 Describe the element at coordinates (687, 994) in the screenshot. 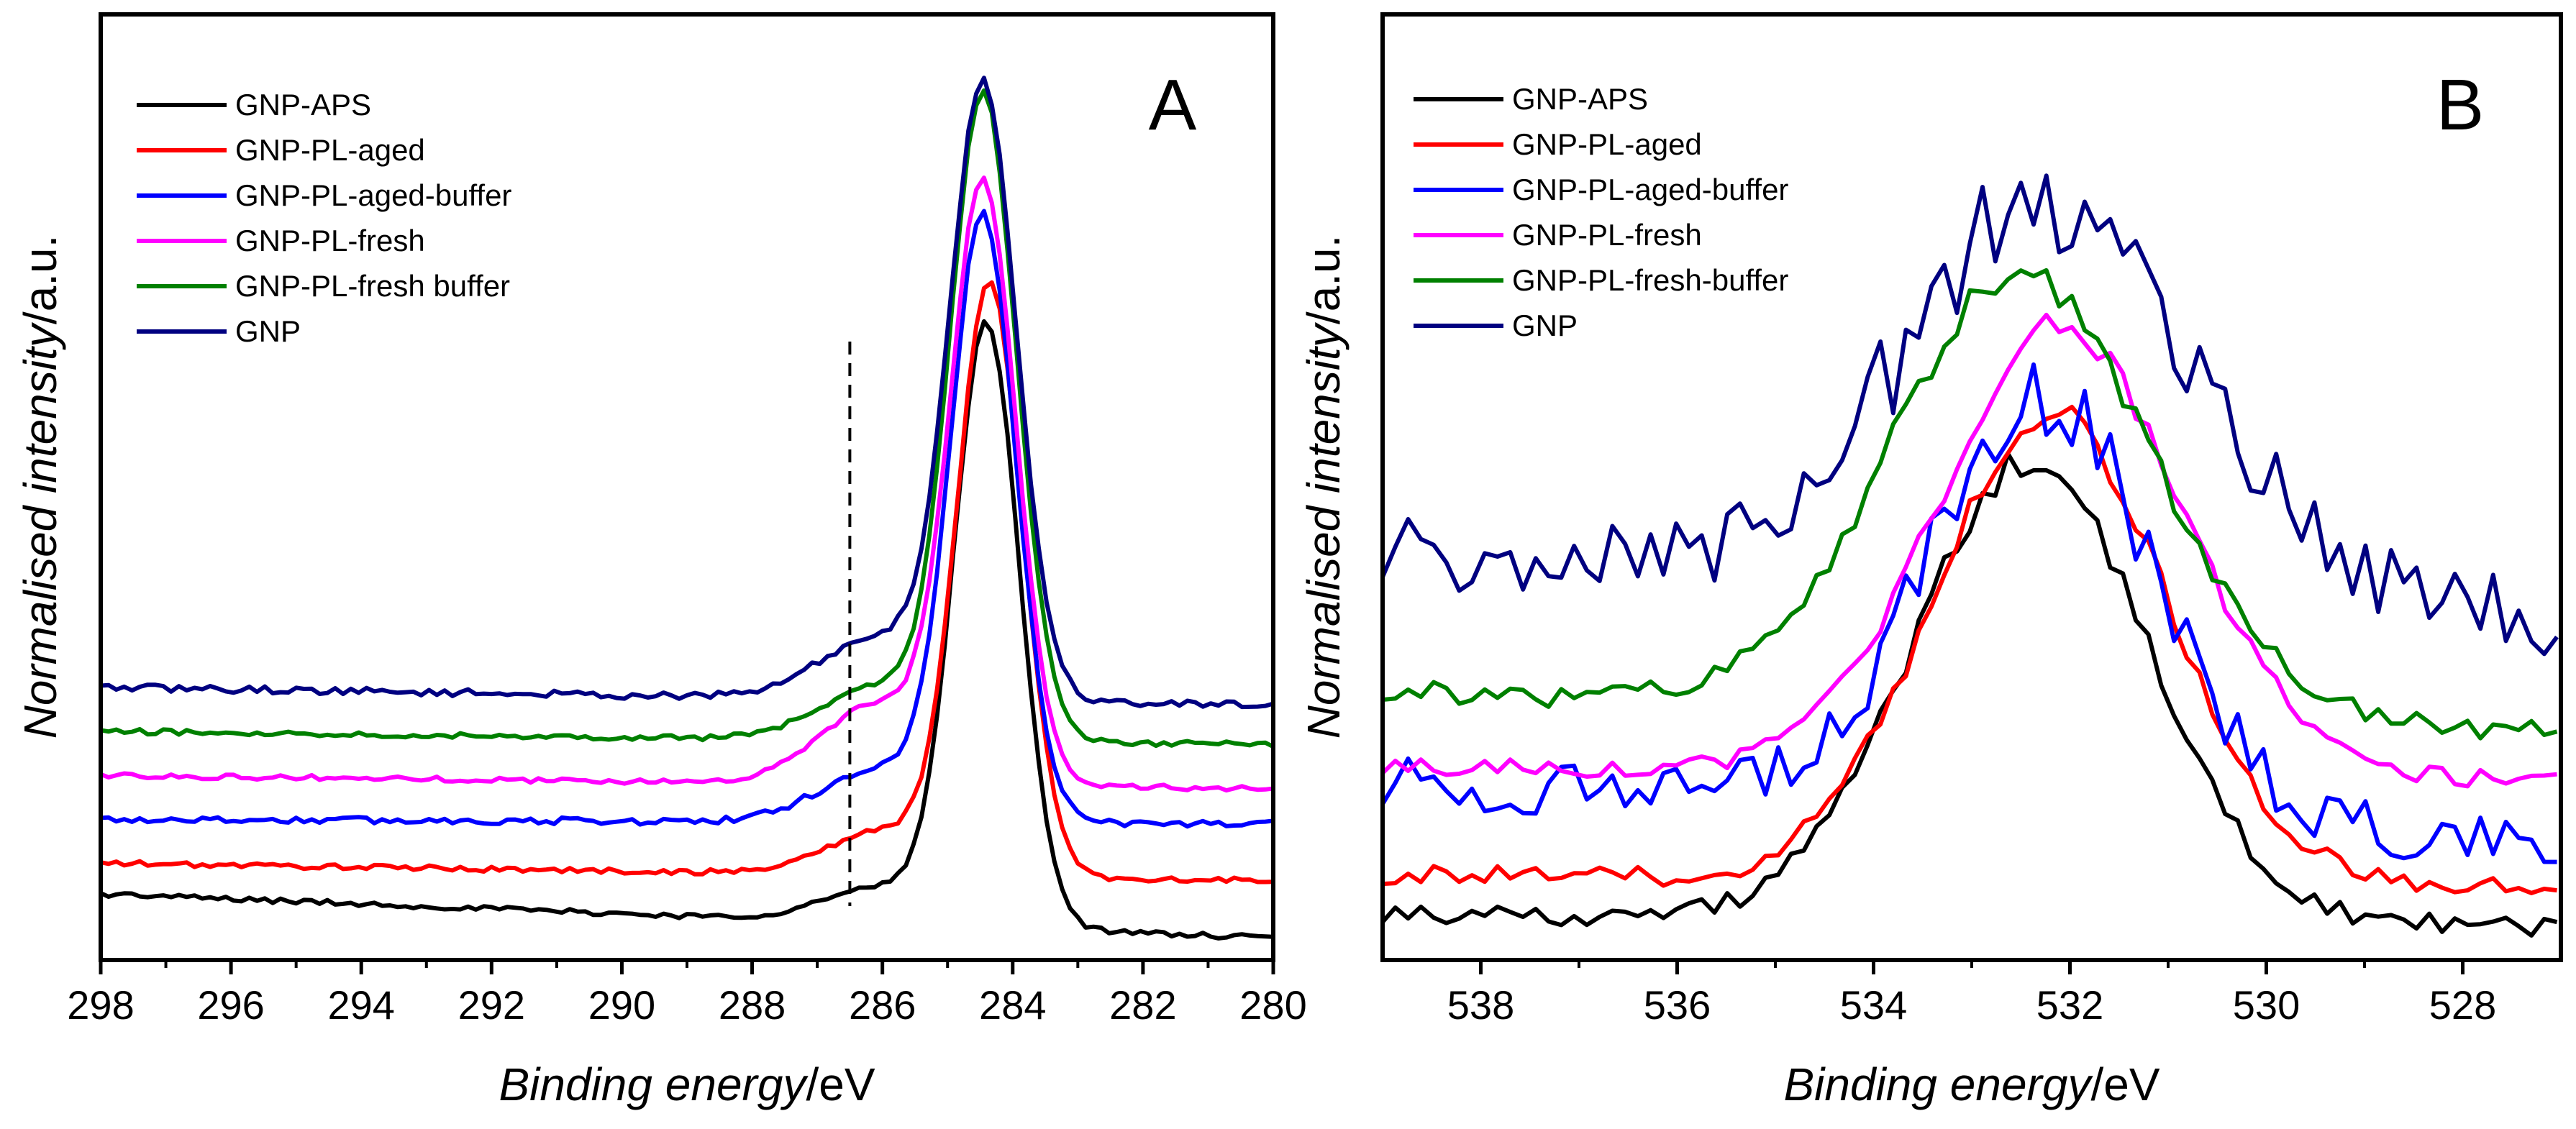

I see `panel-a-x-ticks: 298 296 294 292 290 288 286 284 282 280` at that location.